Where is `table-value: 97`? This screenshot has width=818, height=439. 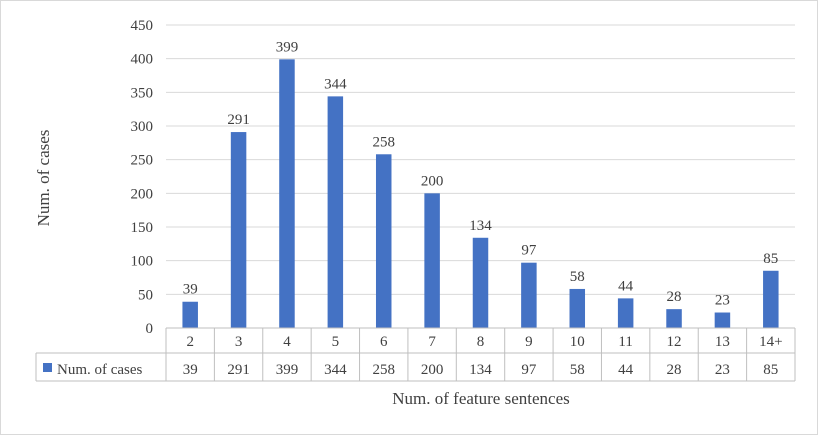 table-value: 97 is located at coordinates (529, 370).